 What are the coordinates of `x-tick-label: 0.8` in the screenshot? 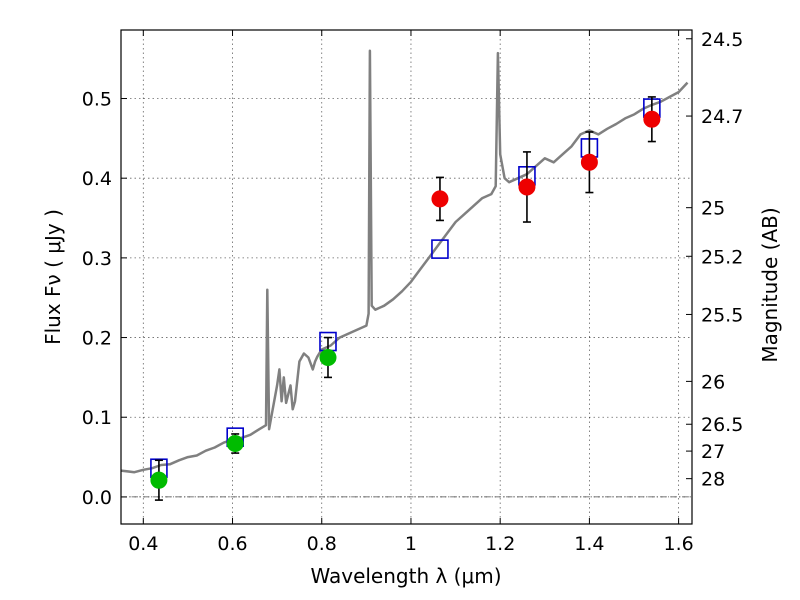 It's located at (322, 544).